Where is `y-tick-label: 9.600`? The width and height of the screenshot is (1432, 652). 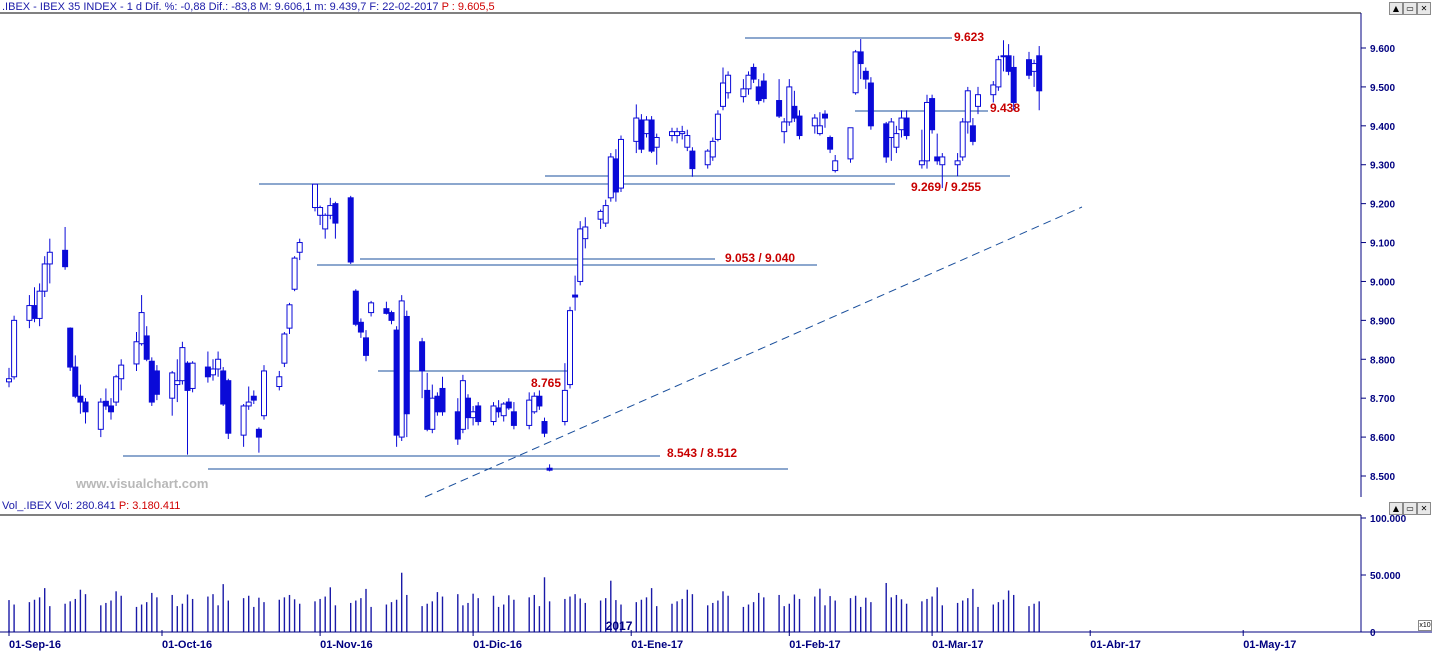 y-tick-label: 9.600 is located at coordinates (1382, 49).